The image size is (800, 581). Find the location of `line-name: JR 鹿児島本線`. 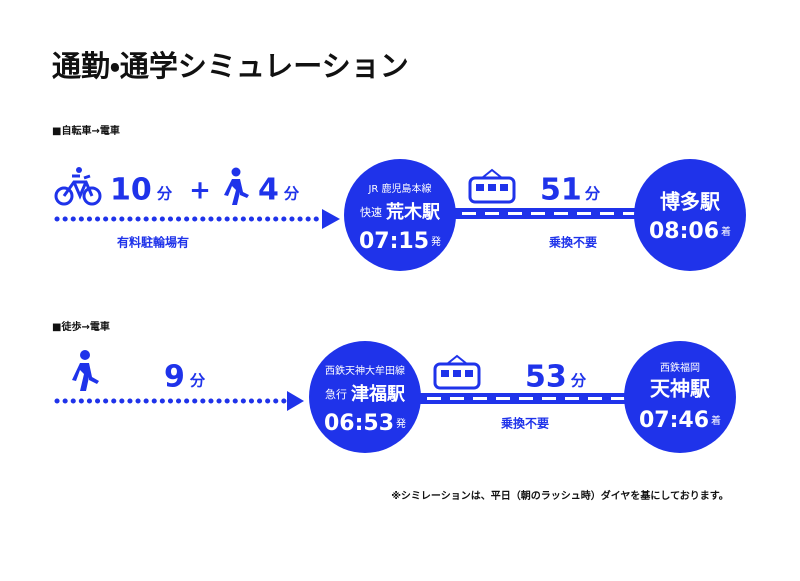

line-name: JR 鹿児島本線 is located at coordinates (399, 188).